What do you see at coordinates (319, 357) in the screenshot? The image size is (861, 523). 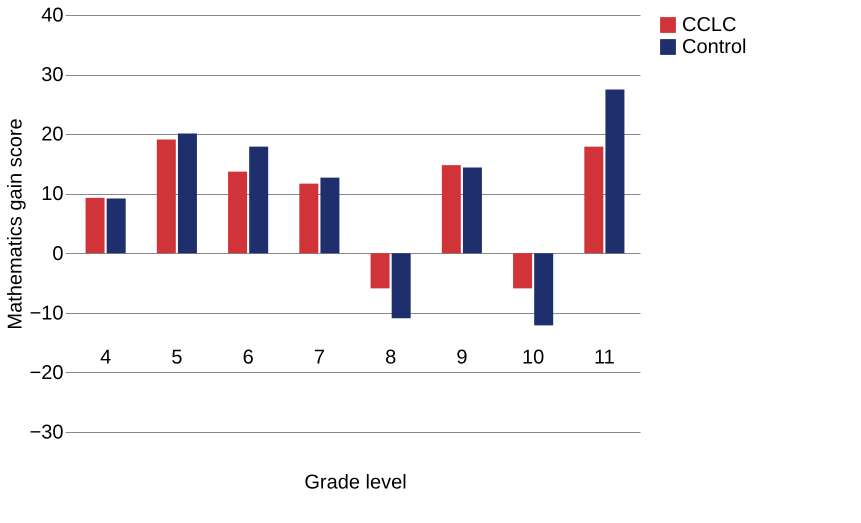 I see `x-tick-label: 7` at bounding box center [319, 357].